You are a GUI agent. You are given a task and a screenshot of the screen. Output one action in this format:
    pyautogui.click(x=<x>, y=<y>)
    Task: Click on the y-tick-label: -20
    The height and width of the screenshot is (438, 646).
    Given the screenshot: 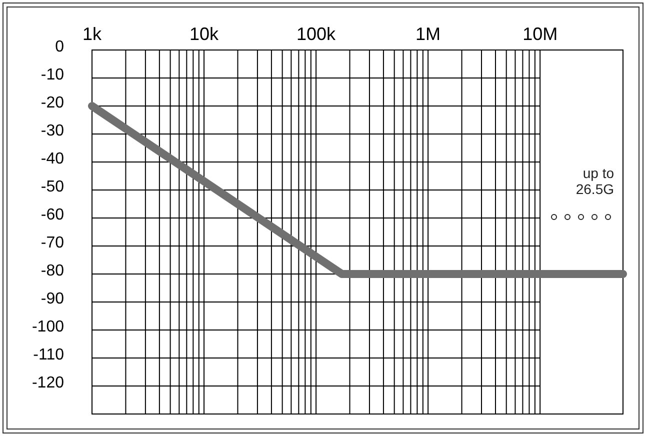 What is the action you would take?
    pyautogui.click(x=52, y=103)
    